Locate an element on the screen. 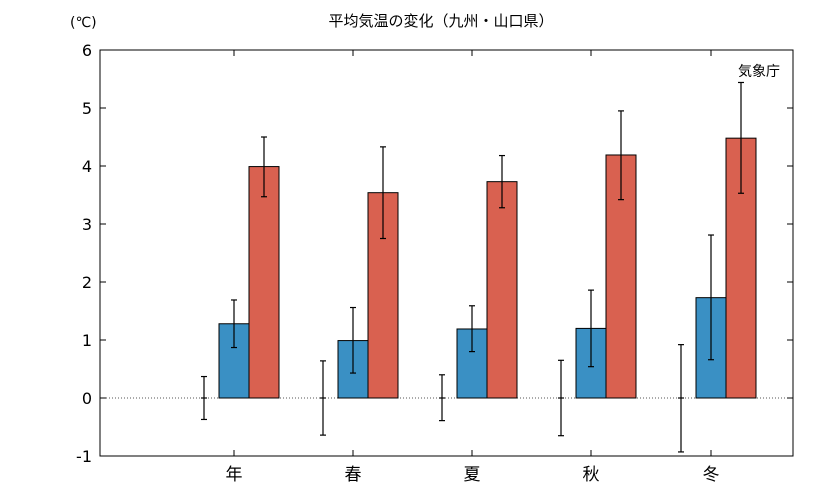  unit-label: (℃) is located at coordinates (83, 23).